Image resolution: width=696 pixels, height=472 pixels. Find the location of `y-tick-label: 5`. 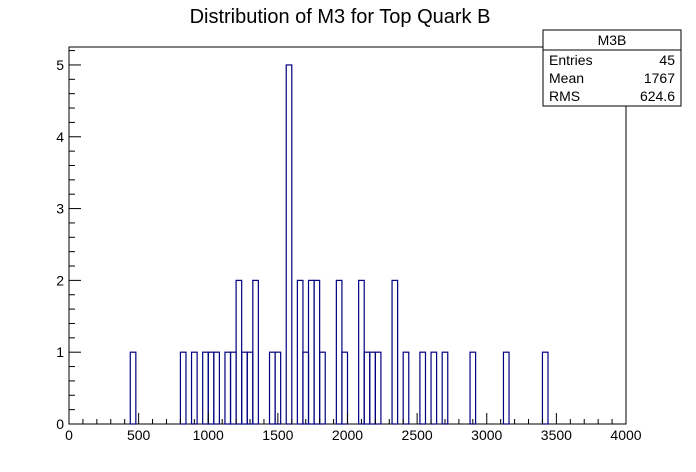

y-tick-label: 5 is located at coordinates (60, 65).